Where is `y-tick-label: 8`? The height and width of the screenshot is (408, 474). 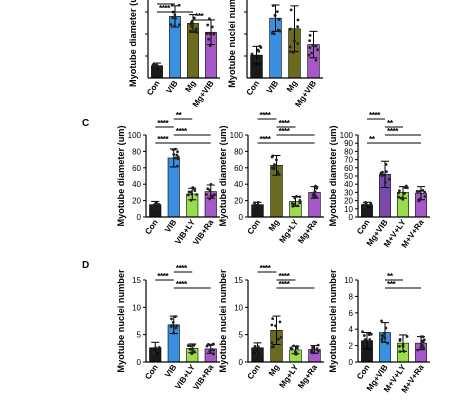
y-tick-label: 8 is located at coordinates (351, 296).